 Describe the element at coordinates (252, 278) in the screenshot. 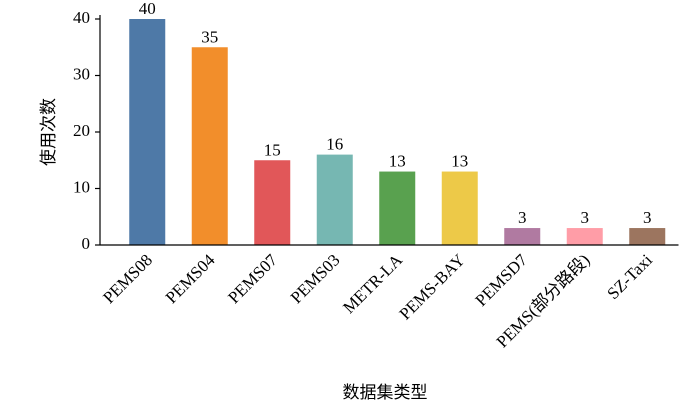

I see `x-tick-label: PEMS07` at that location.